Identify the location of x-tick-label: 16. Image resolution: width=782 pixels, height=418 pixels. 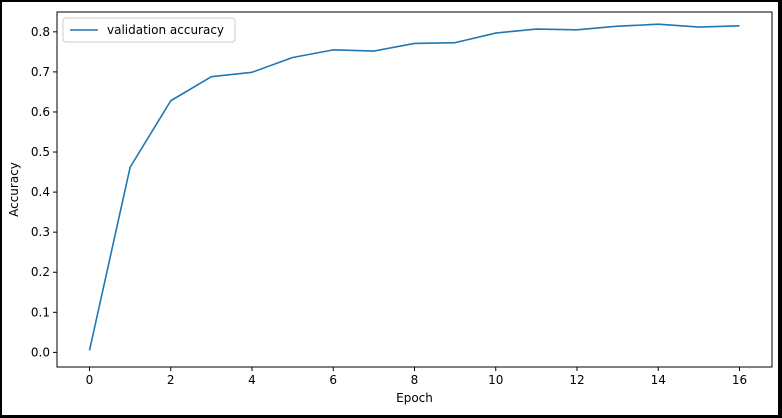
(739, 380).